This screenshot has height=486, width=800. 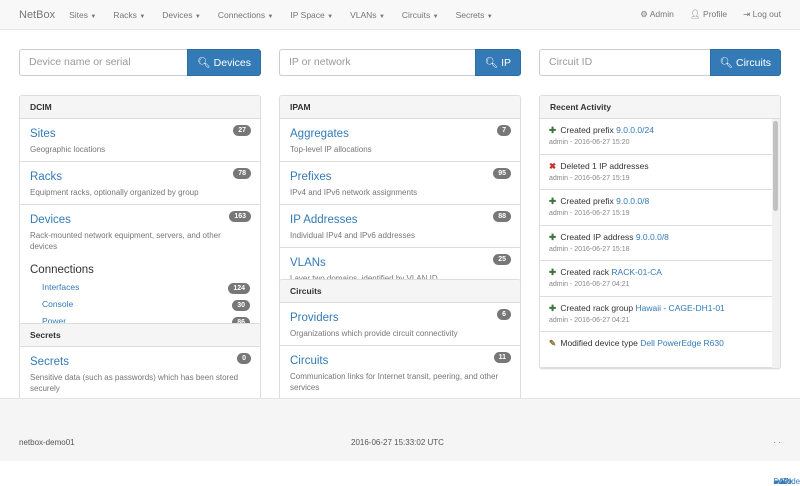 What do you see at coordinates (420, 15) in the screenshot?
I see `nav-menu-circuits: Circuits ▼` at bounding box center [420, 15].